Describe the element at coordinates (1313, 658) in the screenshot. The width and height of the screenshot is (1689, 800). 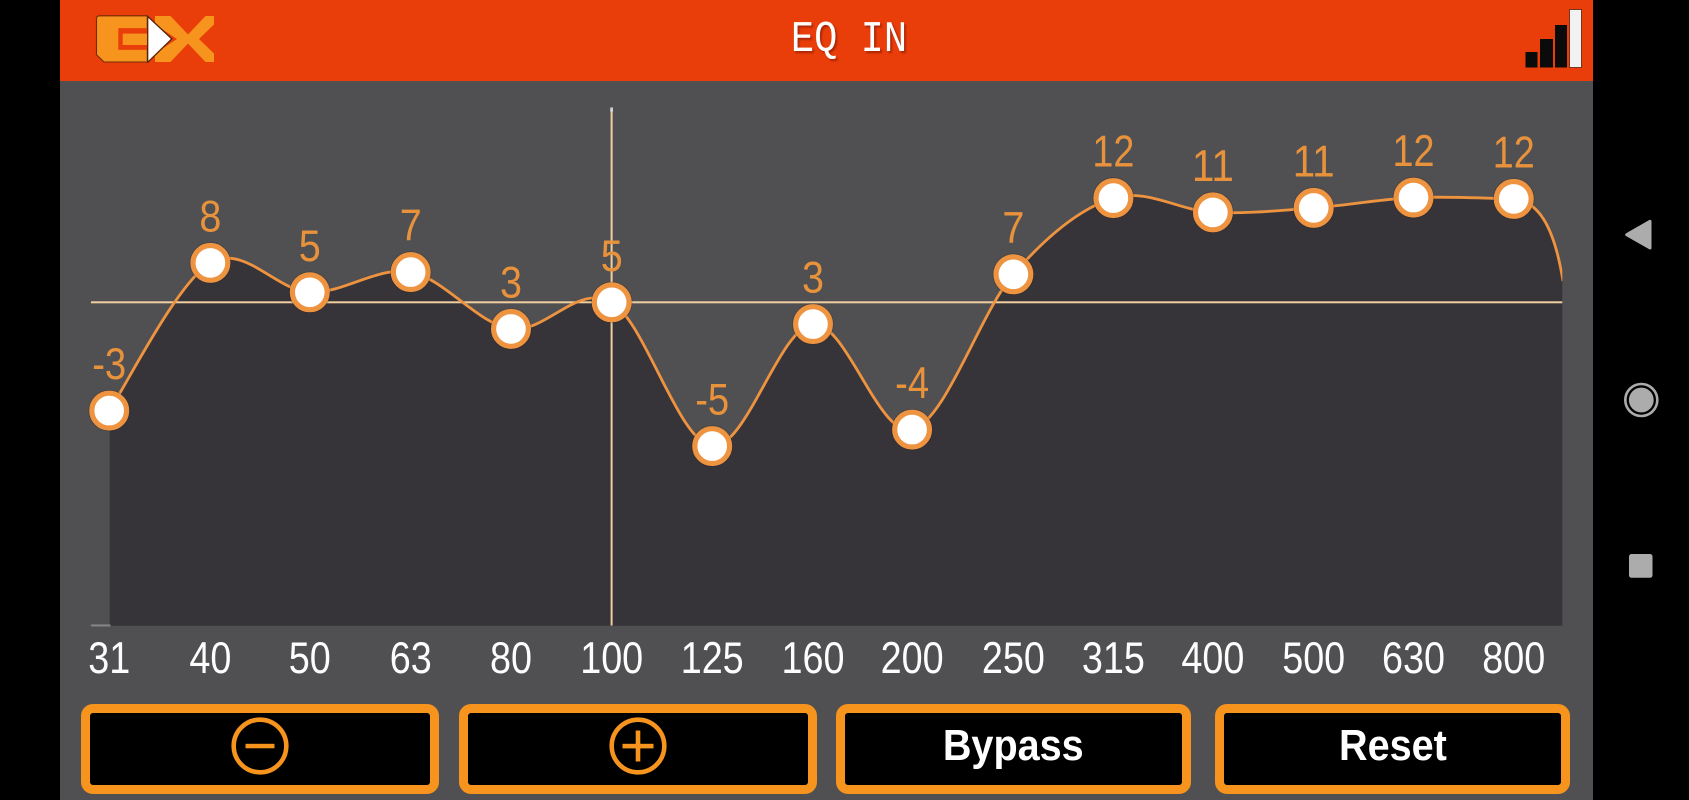
I see `svg-text: 500` at that location.